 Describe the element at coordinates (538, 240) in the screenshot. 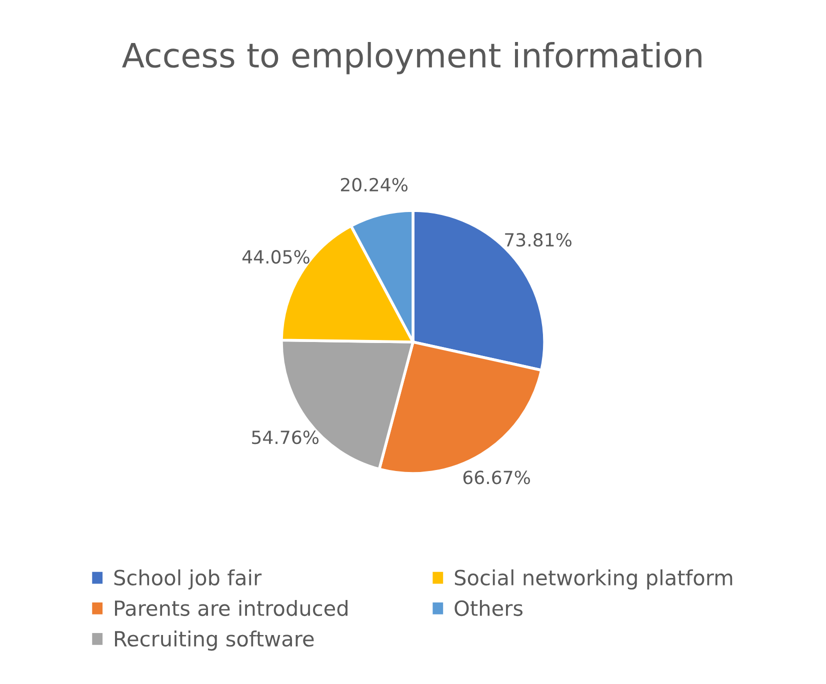

I see `data-label: 73.81%` at that location.